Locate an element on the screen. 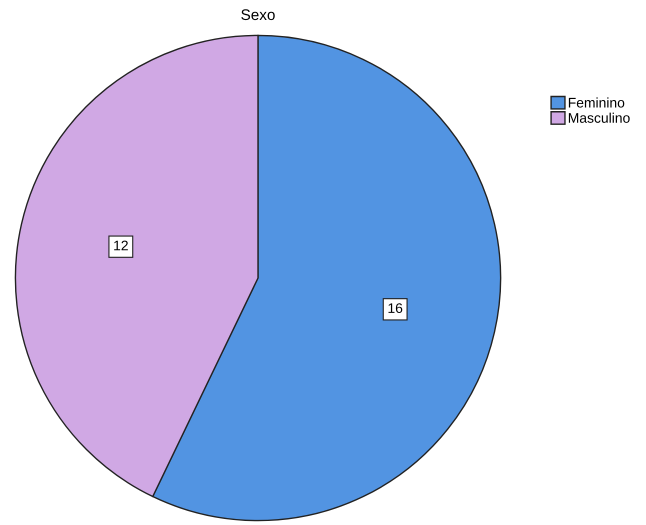 This screenshot has height=525, width=646. data-label: 12 is located at coordinates (121, 245).